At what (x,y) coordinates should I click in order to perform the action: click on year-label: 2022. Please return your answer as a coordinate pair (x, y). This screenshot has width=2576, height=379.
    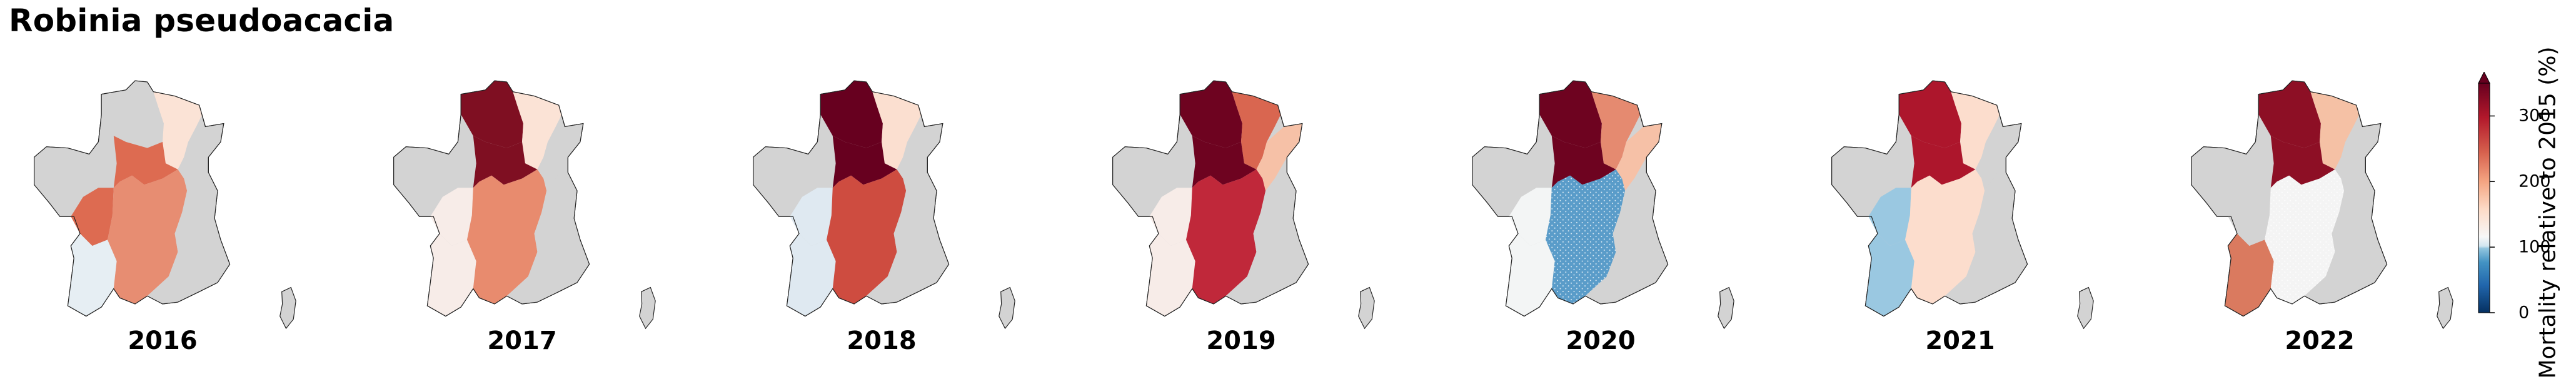
    Looking at the image, I should click on (2320, 340).